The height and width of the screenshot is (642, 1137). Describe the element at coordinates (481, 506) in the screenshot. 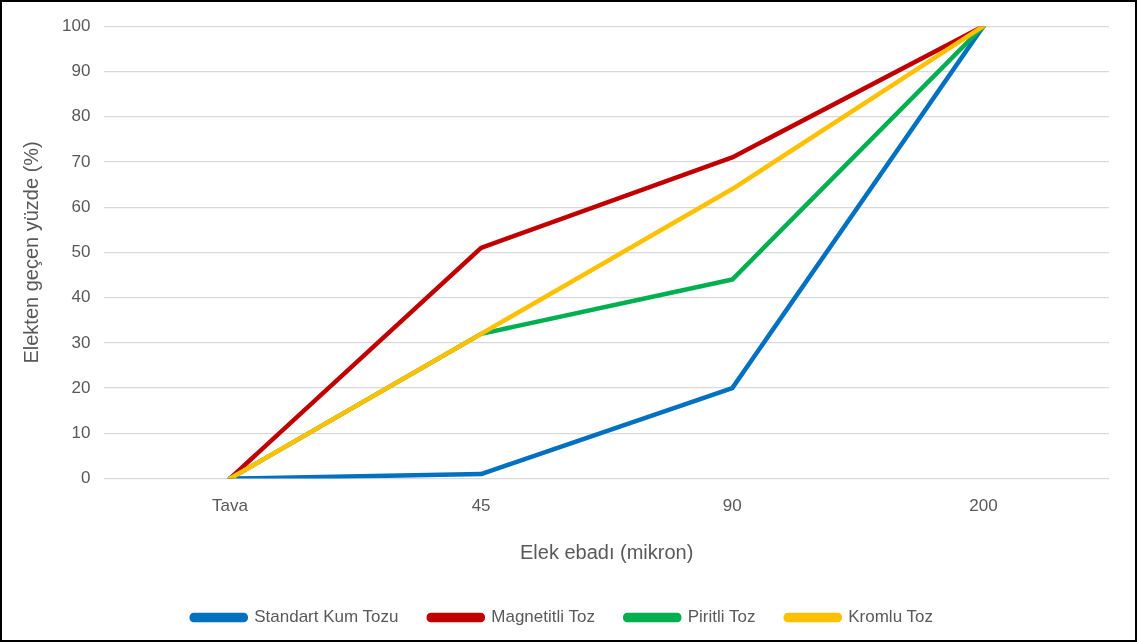

I see `x-tick-label: 45` at that location.